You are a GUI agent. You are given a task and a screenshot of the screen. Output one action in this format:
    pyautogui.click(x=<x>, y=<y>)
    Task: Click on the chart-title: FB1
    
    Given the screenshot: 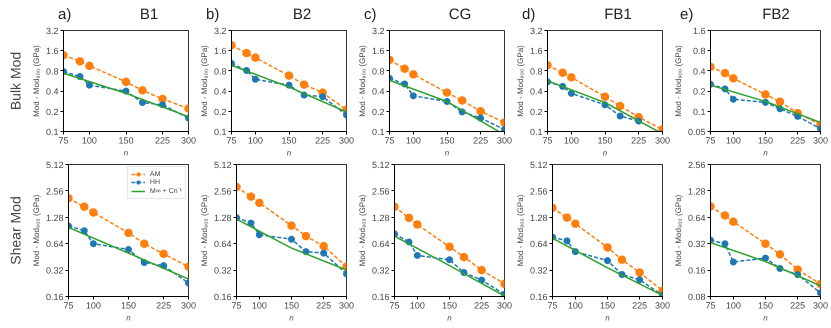 What is the action you would take?
    pyautogui.click(x=618, y=15)
    